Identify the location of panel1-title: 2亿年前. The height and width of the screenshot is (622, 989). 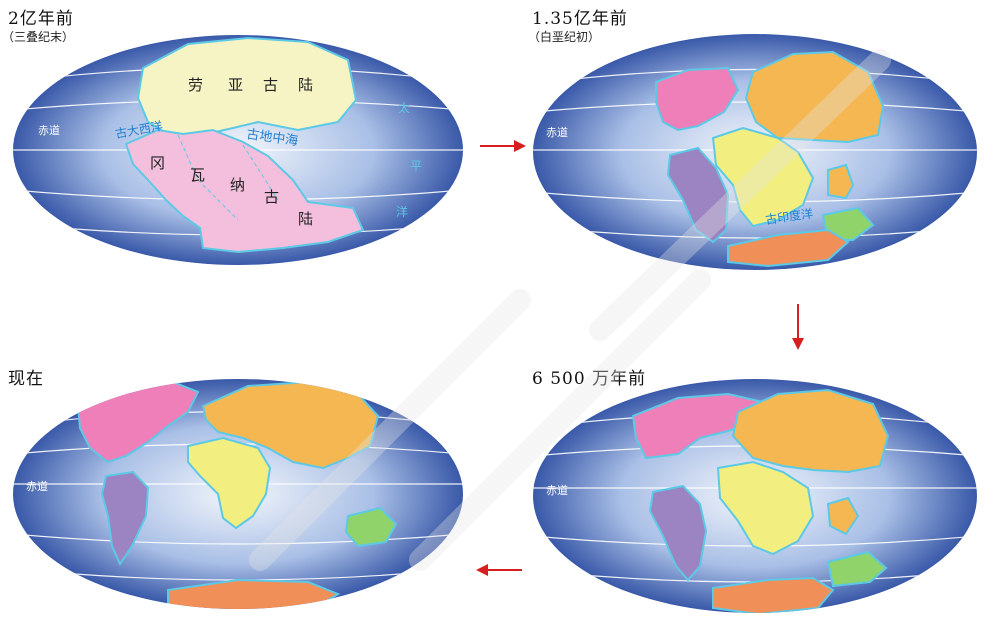
(41, 19).